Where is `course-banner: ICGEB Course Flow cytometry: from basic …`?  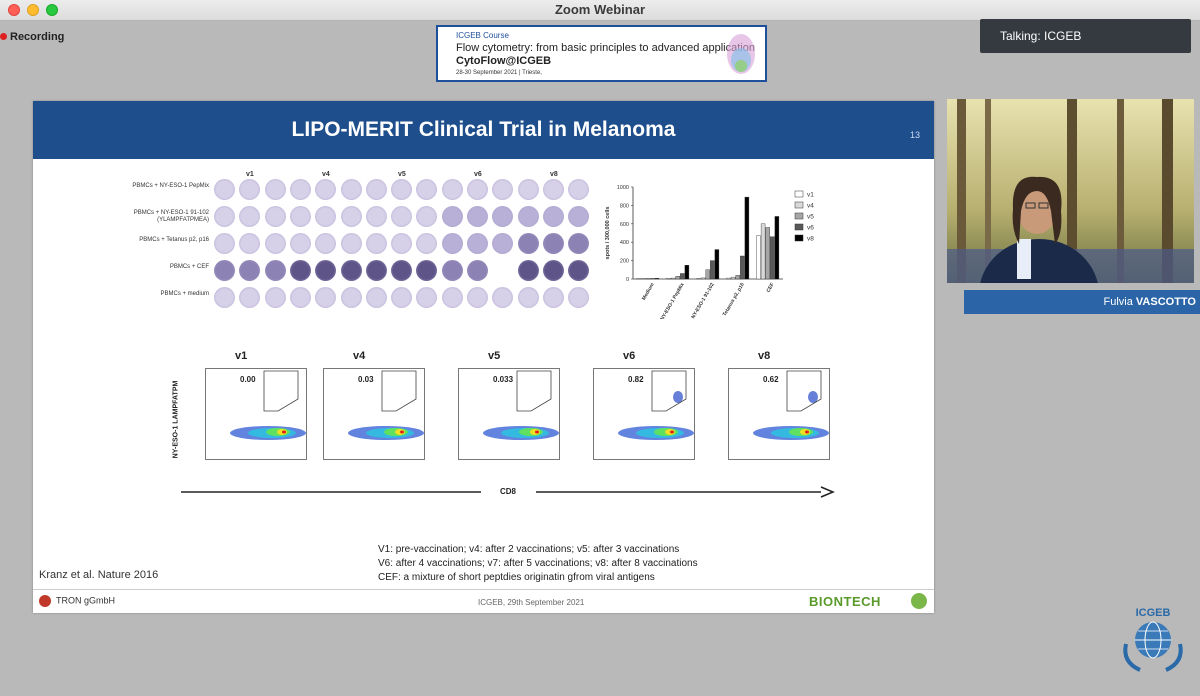
course-banner: ICGEB Course Flow cytometry: from basic … is located at coordinates (601, 53).